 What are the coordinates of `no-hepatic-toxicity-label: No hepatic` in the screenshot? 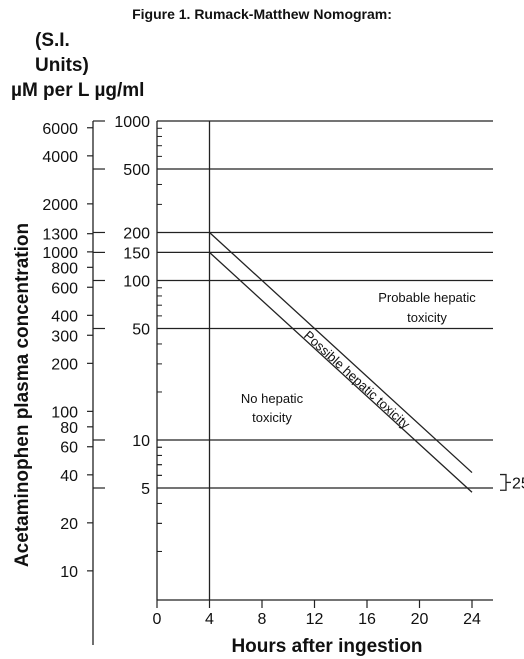 It's located at (272, 398).